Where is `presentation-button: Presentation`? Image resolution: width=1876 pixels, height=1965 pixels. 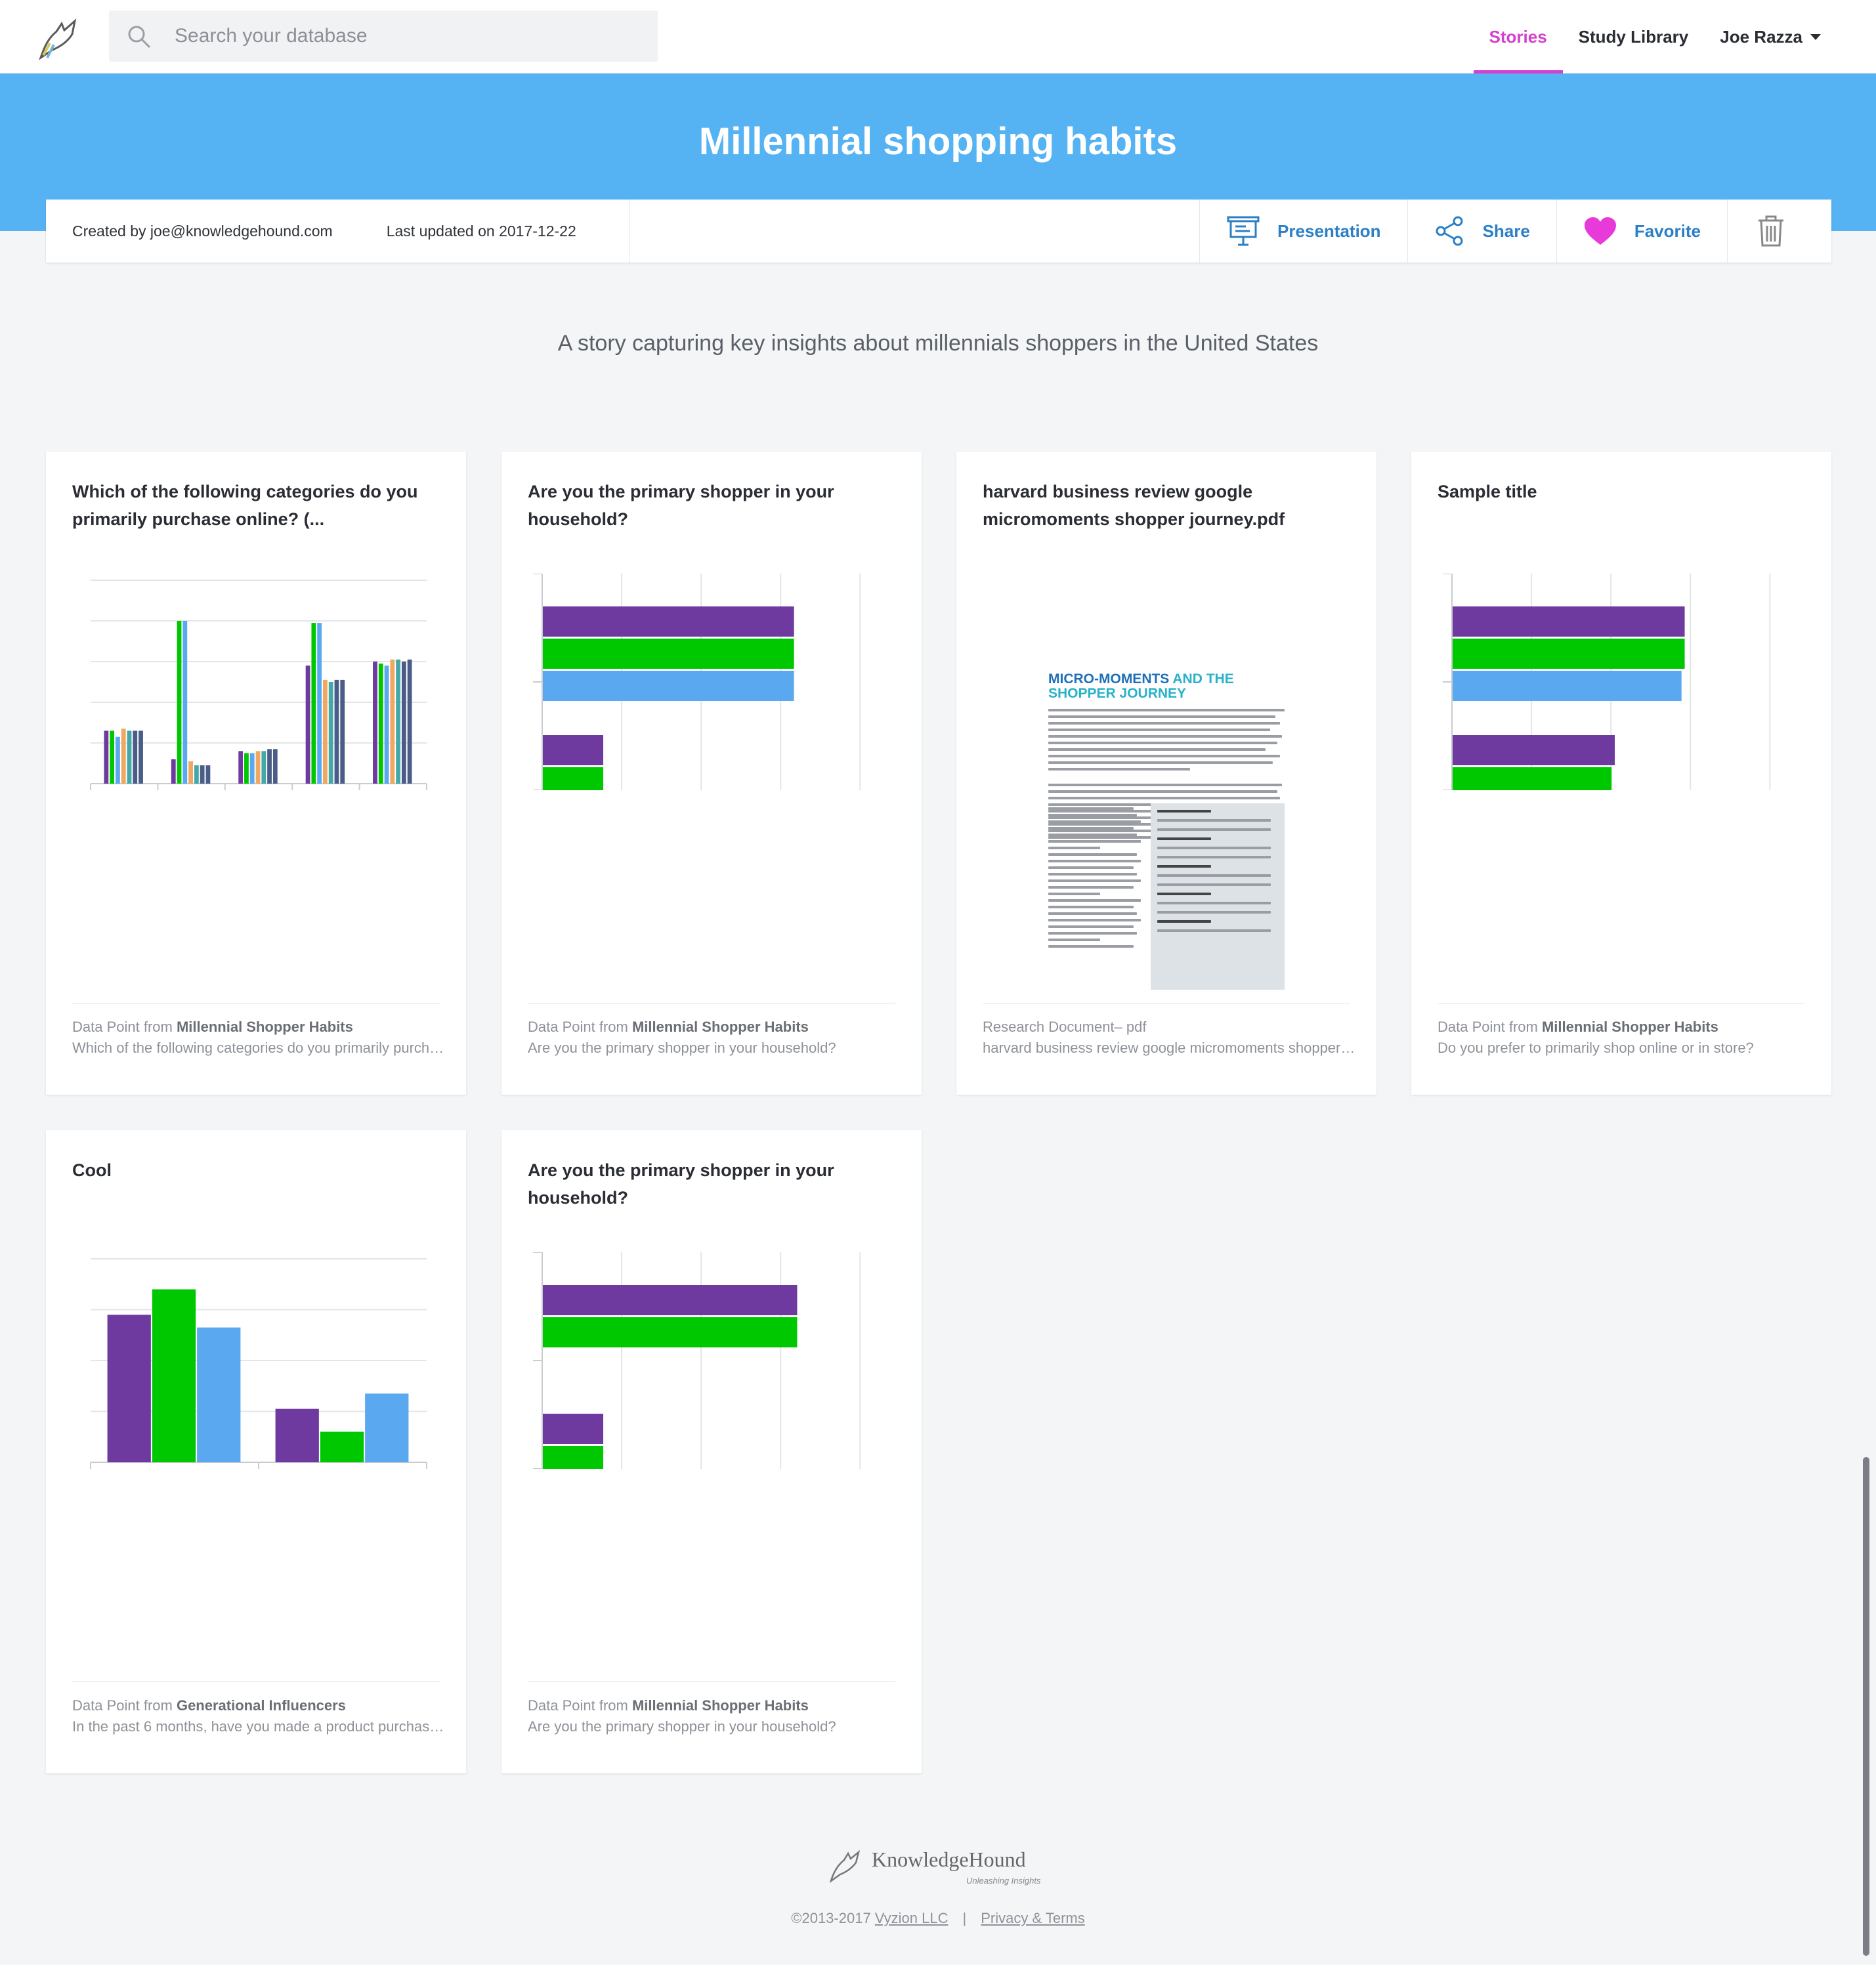 presentation-button: Presentation is located at coordinates (1303, 231).